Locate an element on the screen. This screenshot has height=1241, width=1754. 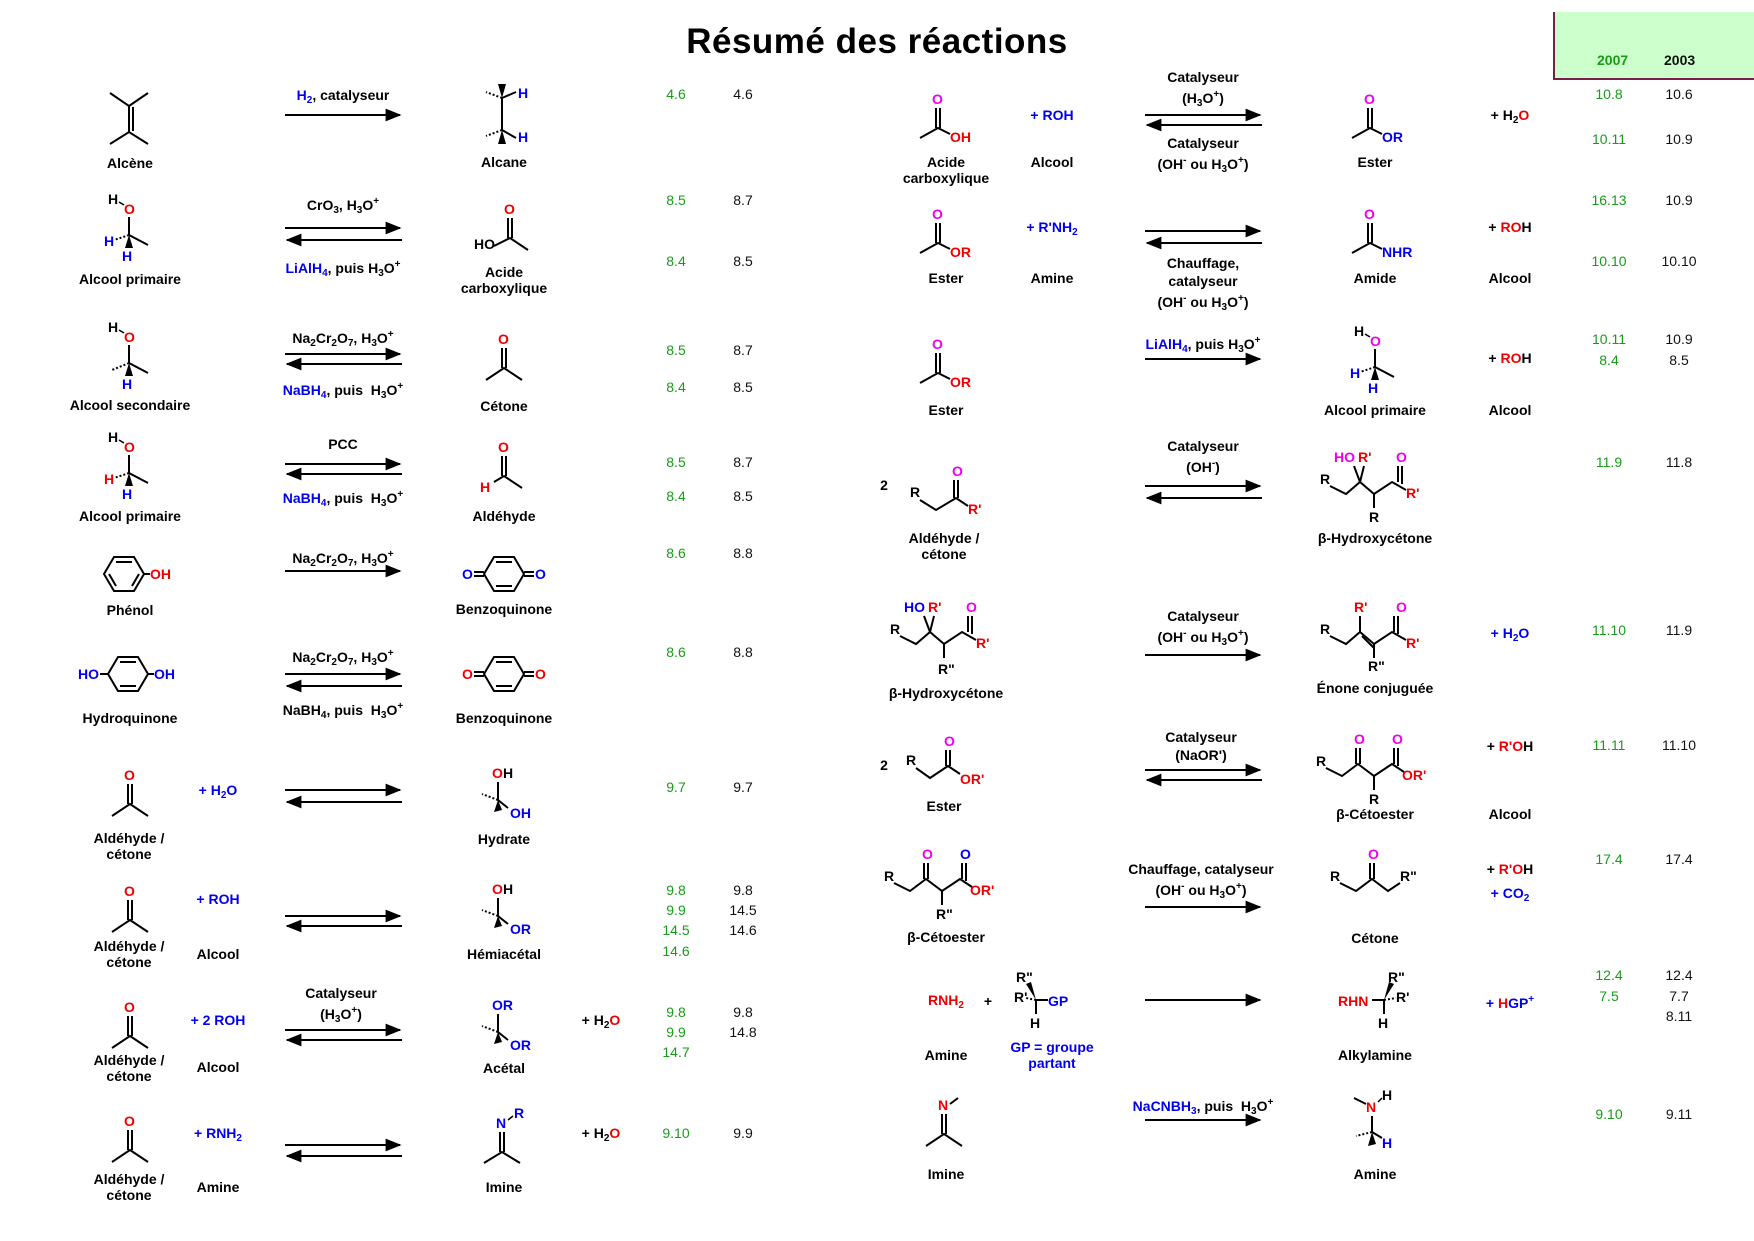
ref-2003: 4.6 is located at coordinates (743, 94).